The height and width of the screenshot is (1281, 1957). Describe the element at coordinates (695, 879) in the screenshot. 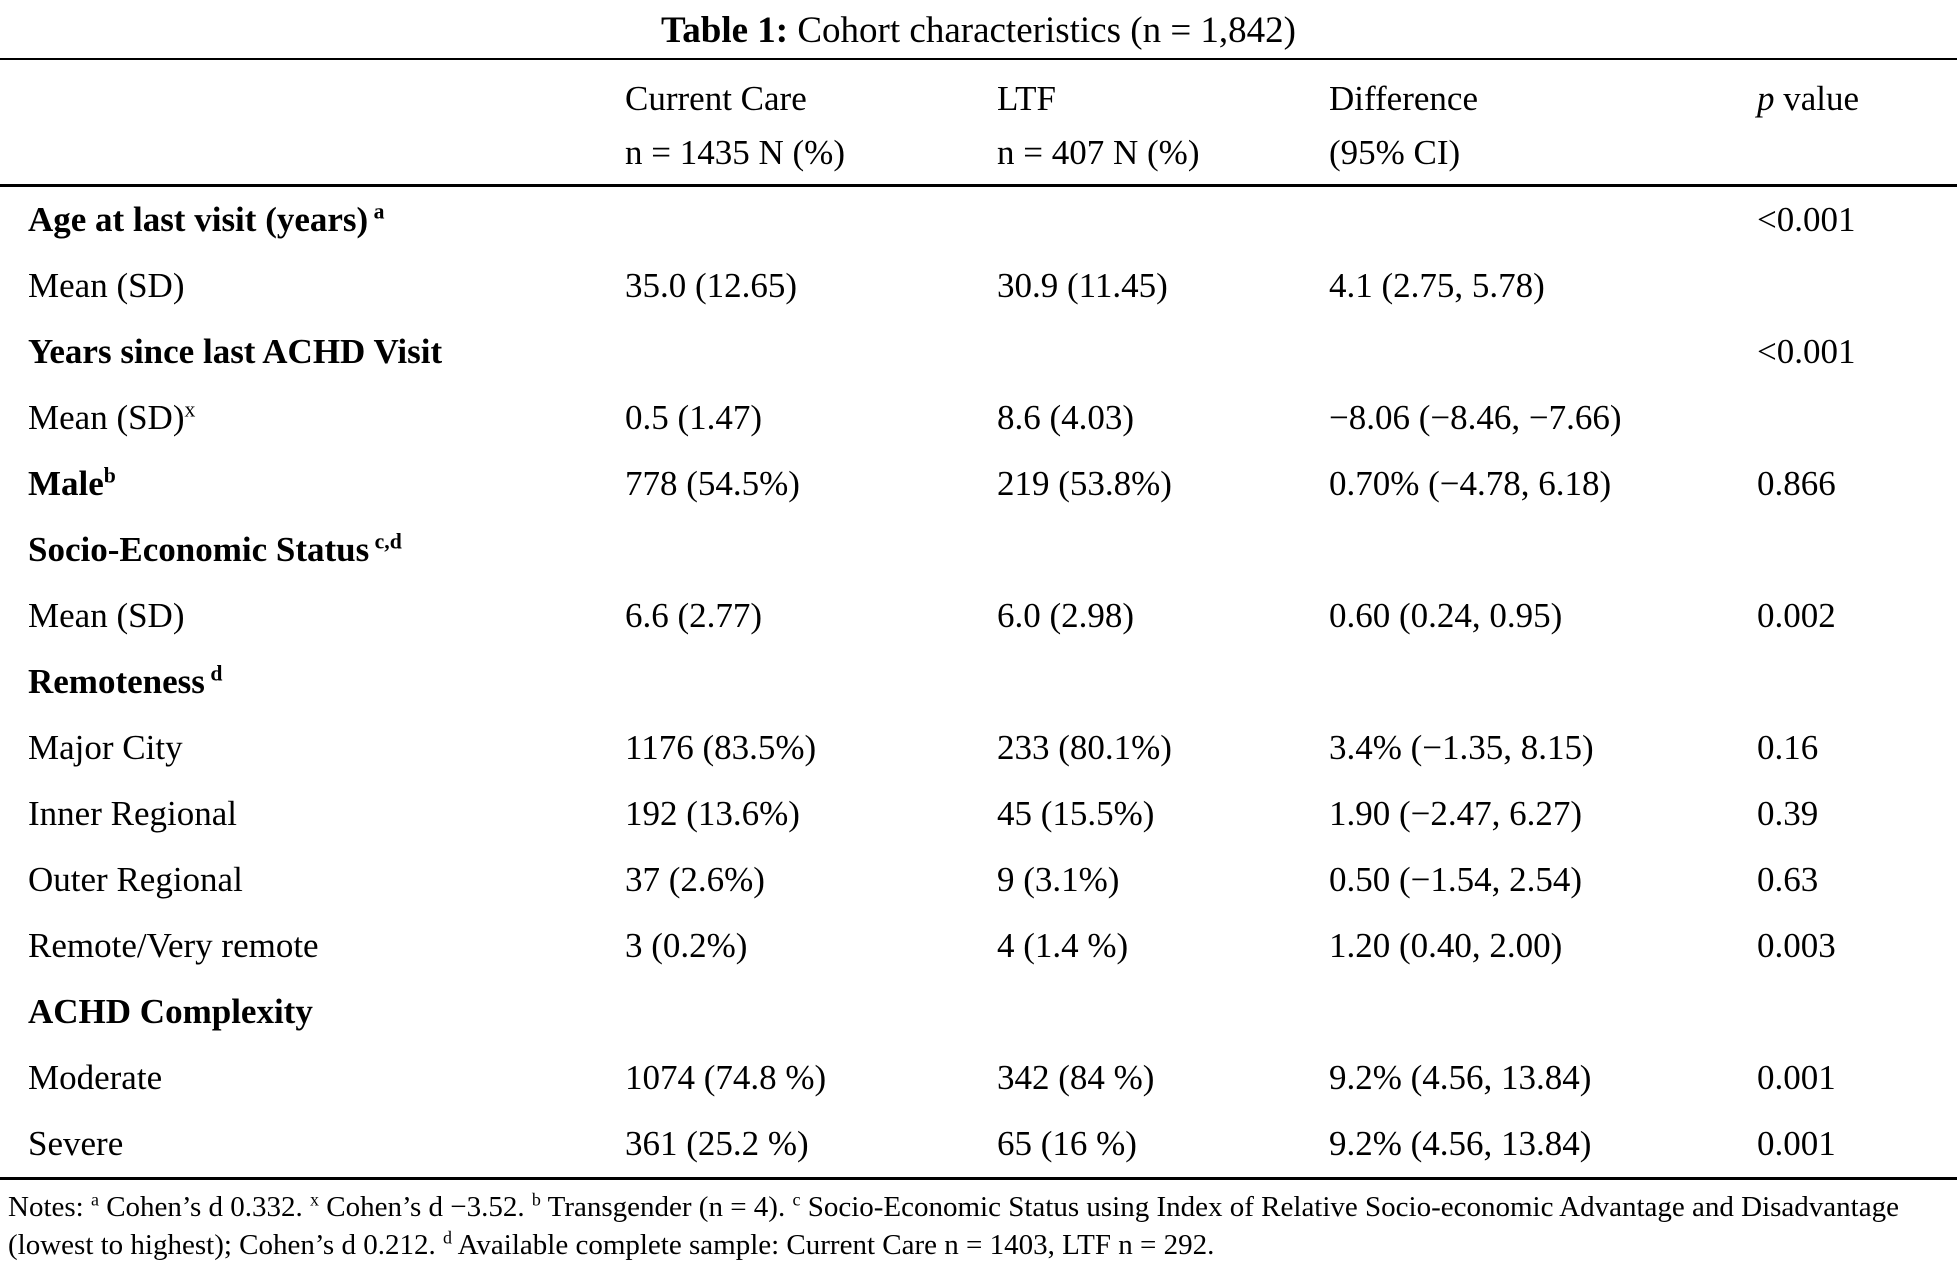

I see `cell-current-care: 37 (2.6%)` at that location.